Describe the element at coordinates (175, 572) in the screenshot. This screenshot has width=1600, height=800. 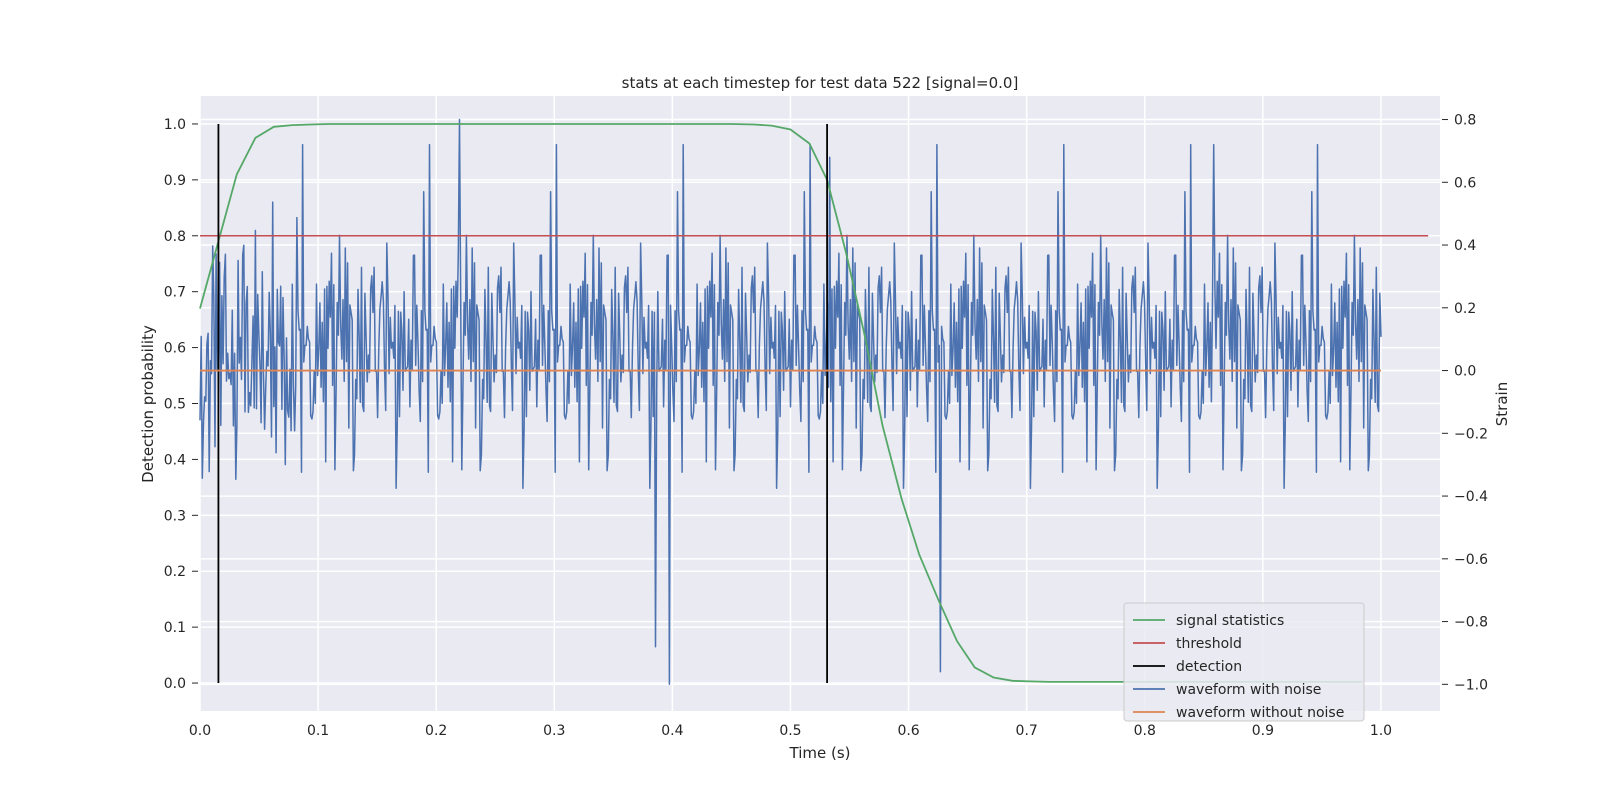
I see `y-tick-label: 0.2` at that location.